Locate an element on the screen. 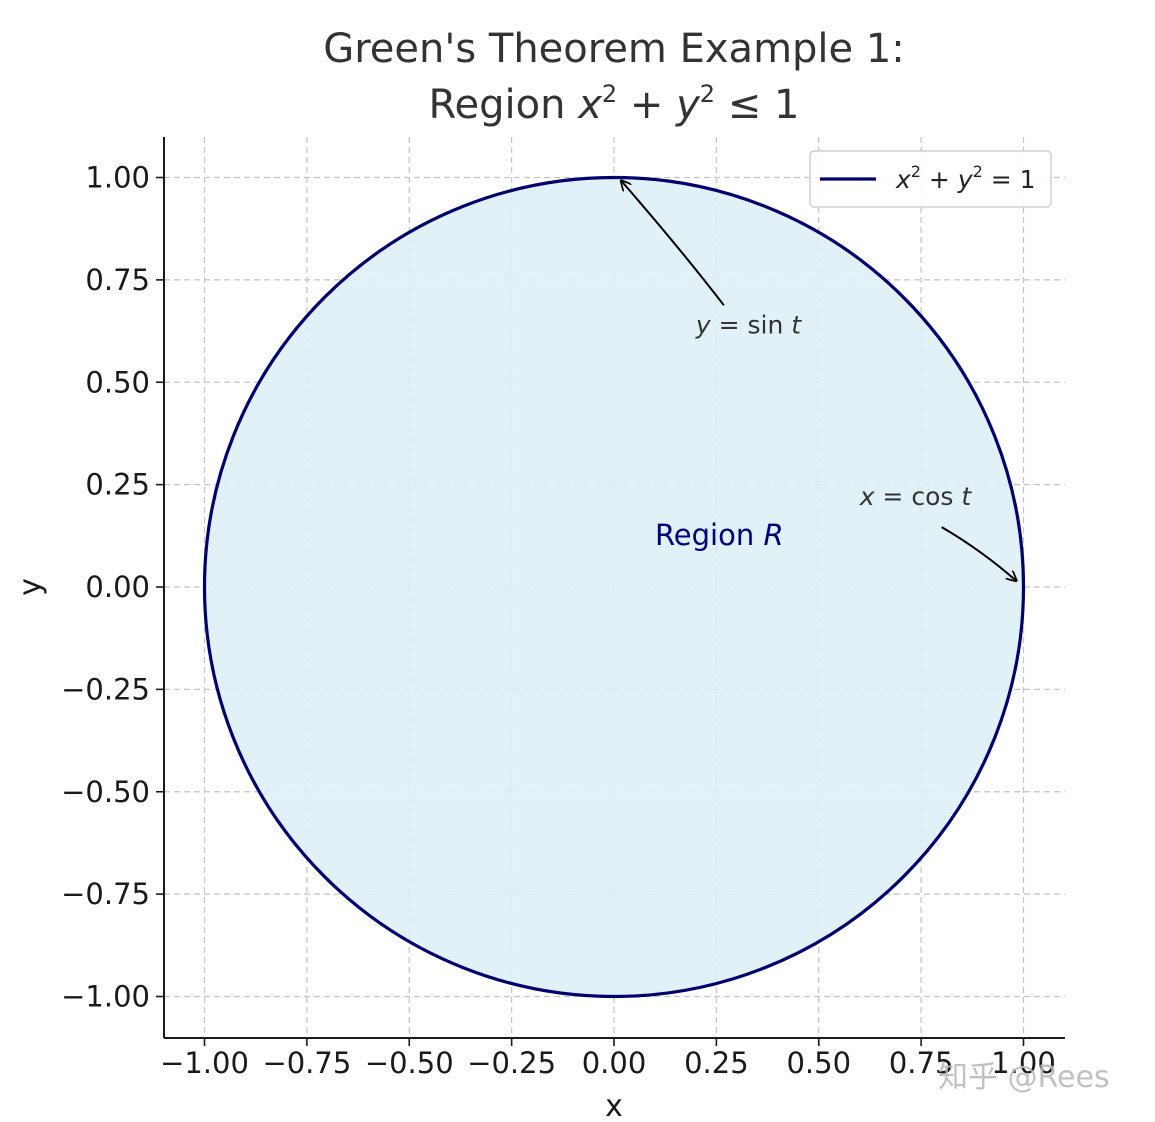 This screenshot has height=1122, width=1155. legend: x2 + y2 = 1 is located at coordinates (930, 179).